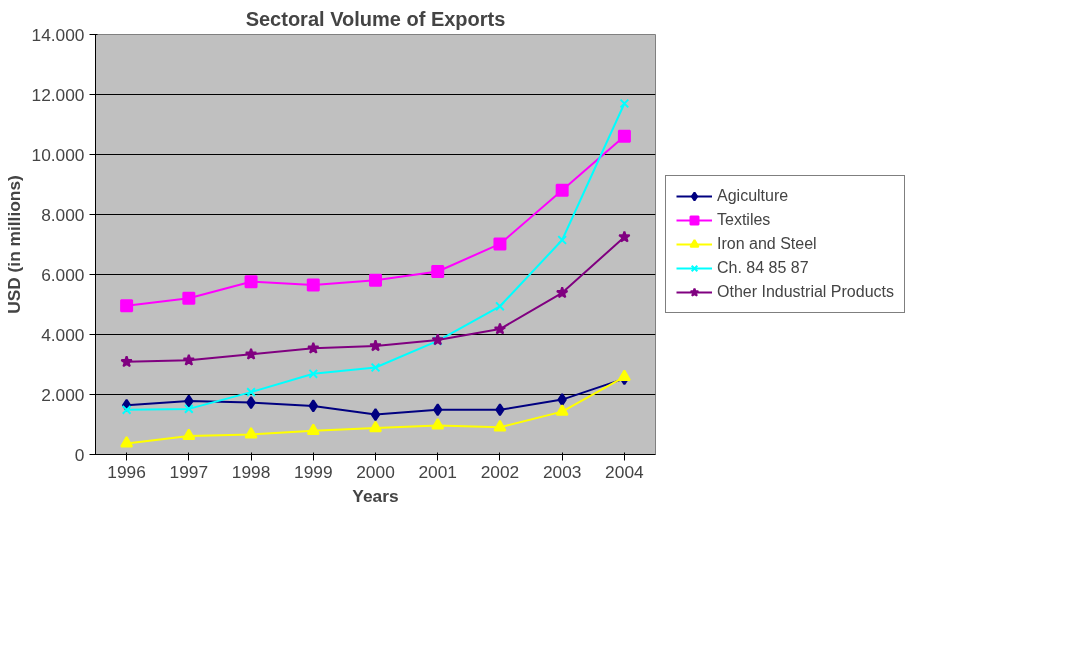 The image size is (1090, 664). What do you see at coordinates (189, 471) in the screenshot?
I see `x-tick-label: 1997` at bounding box center [189, 471].